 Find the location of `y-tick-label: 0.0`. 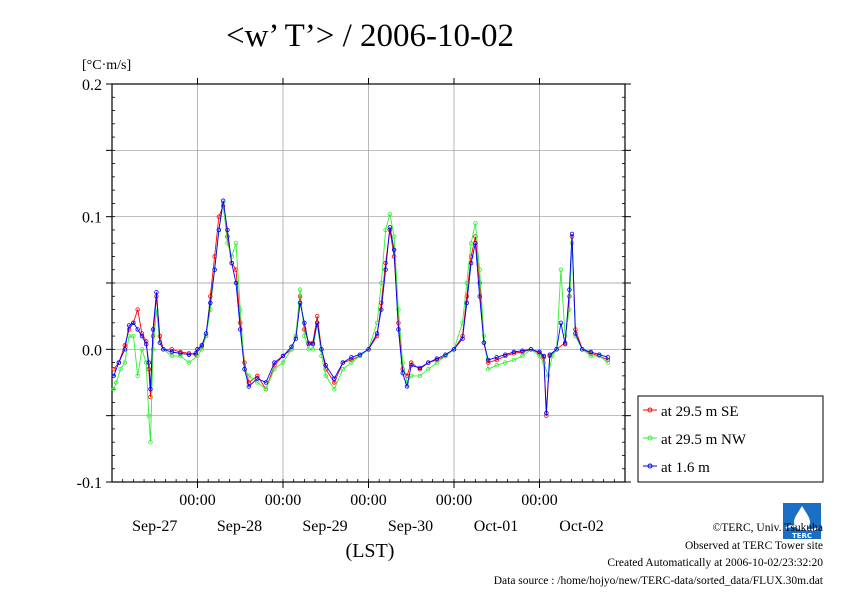

y-tick-label: 0.0 is located at coordinates (92, 350).